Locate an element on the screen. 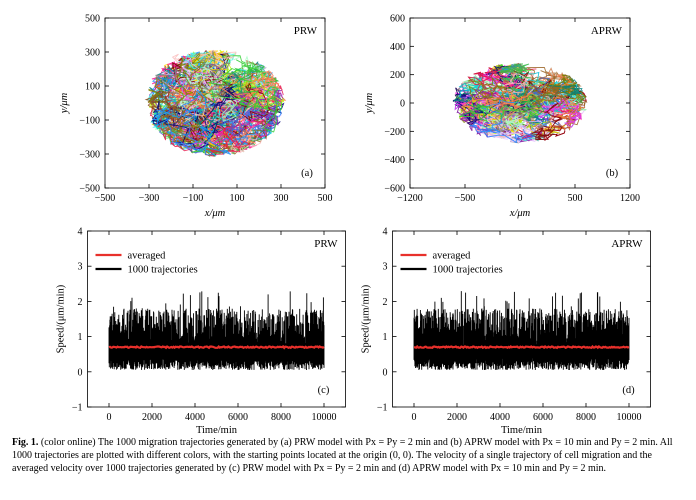 This screenshot has width=696, height=500. y-tick-label: 600 is located at coordinates (397, 19).